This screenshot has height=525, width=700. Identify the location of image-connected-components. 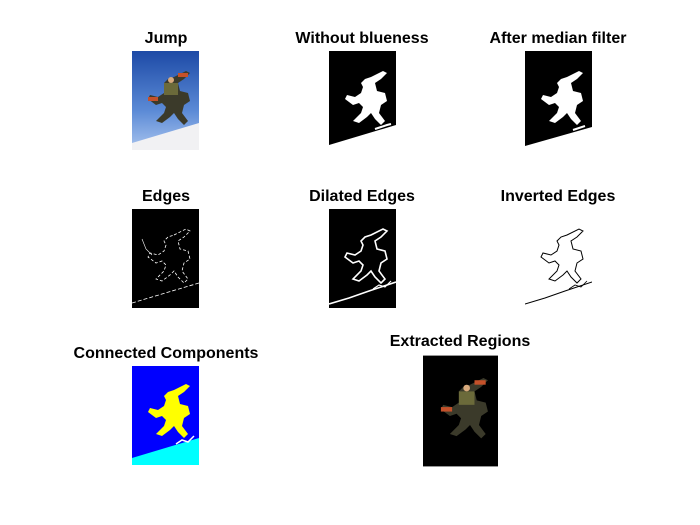
(165, 415).